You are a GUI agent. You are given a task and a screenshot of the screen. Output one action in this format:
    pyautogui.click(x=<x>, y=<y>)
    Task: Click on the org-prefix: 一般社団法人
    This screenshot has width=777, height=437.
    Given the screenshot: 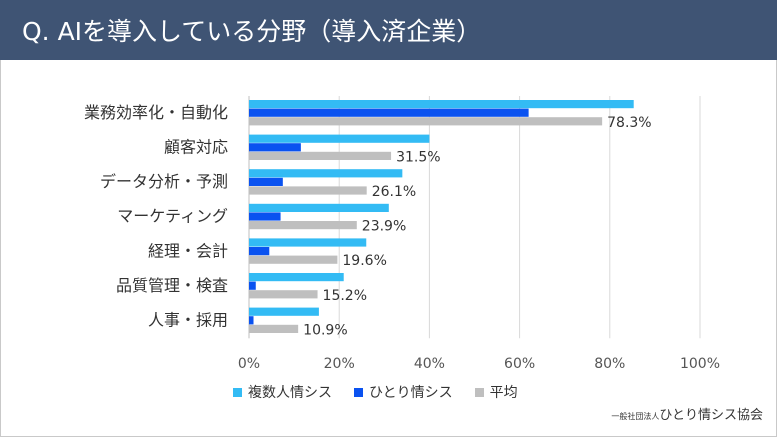 What is the action you would take?
    pyautogui.click(x=635, y=416)
    